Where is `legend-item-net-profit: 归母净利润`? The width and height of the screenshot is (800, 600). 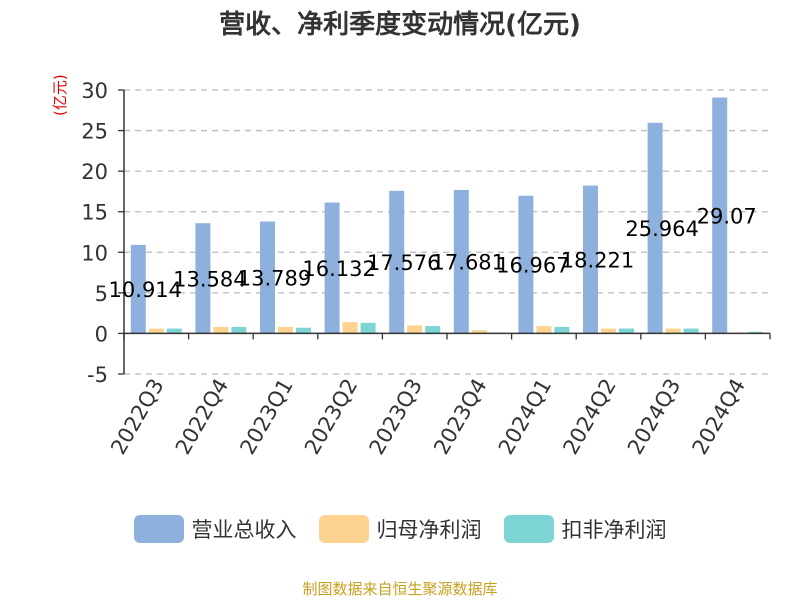
legend-item-net-profit: 归母净利润 is located at coordinates (400, 529).